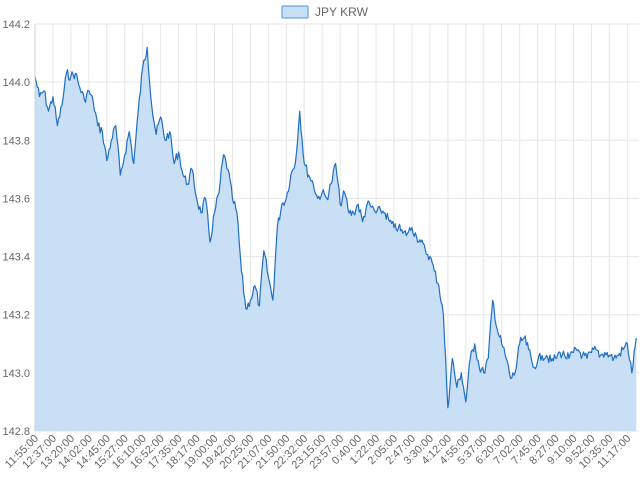 The height and width of the screenshot is (480, 640). I want to click on y-axis: 144.2 144.0 143.8 143.6 143.4 143.2 143.0 142.8, so click(19, 228).